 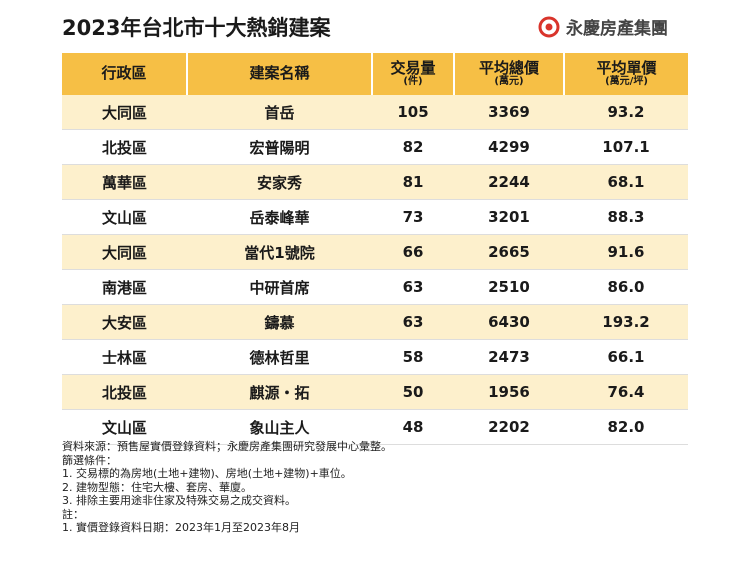 What do you see at coordinates (413, 427) in the screenshot?
I see `table-cell: 48` at bounding box center [413, 427].